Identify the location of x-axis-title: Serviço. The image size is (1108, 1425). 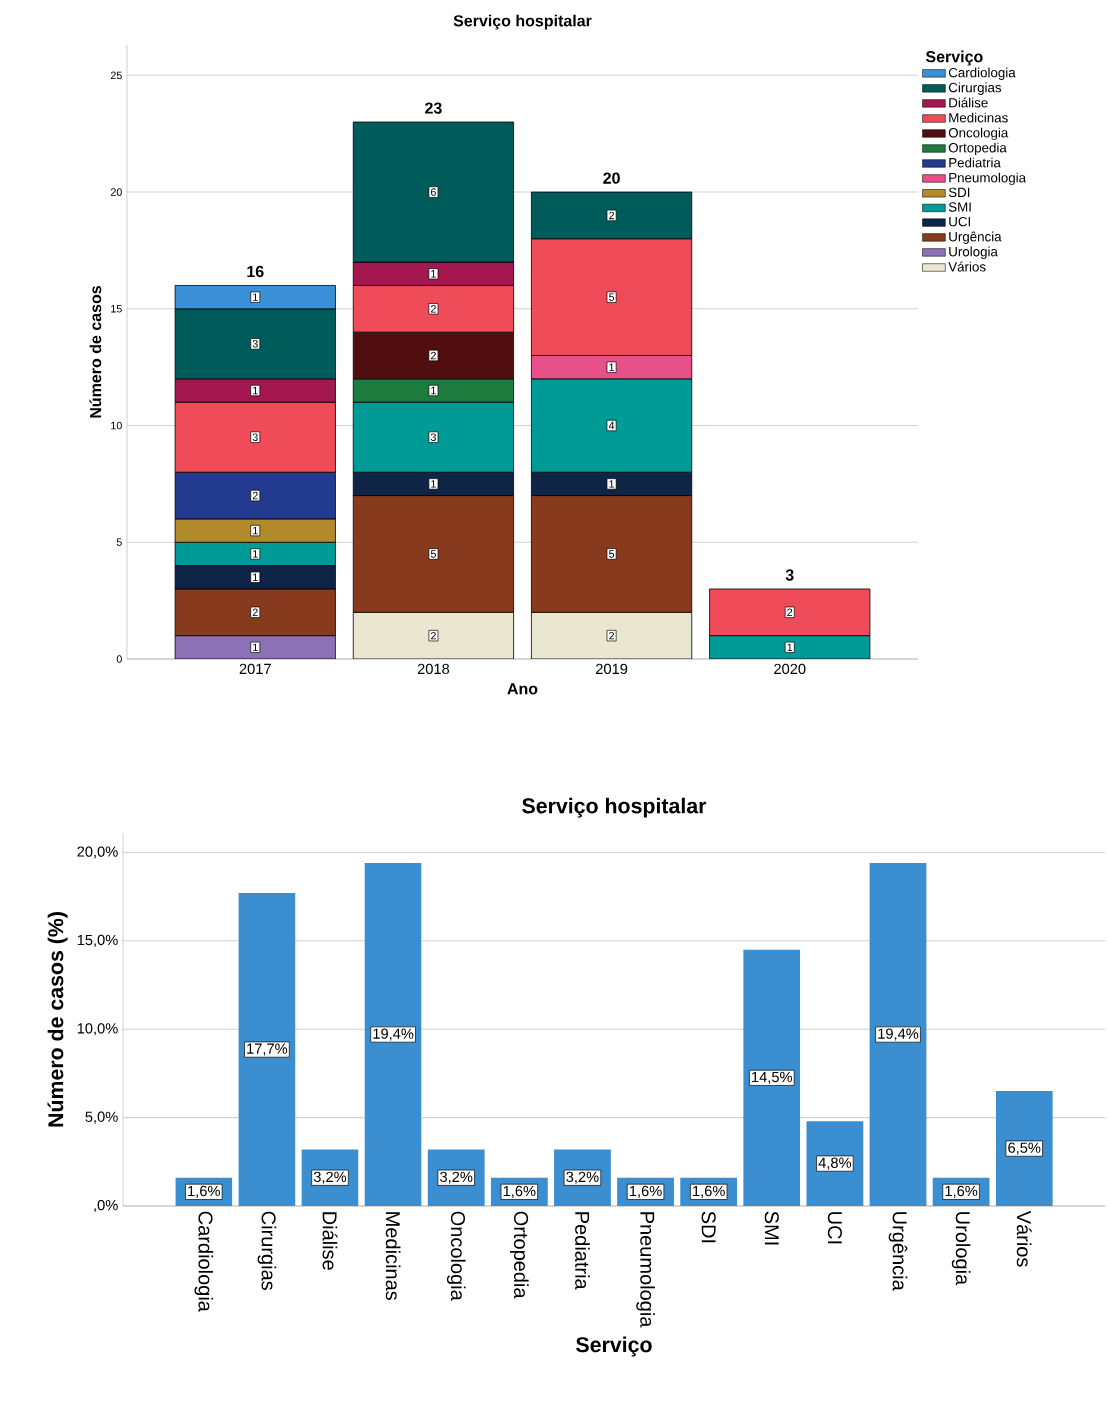
(614, 1346).